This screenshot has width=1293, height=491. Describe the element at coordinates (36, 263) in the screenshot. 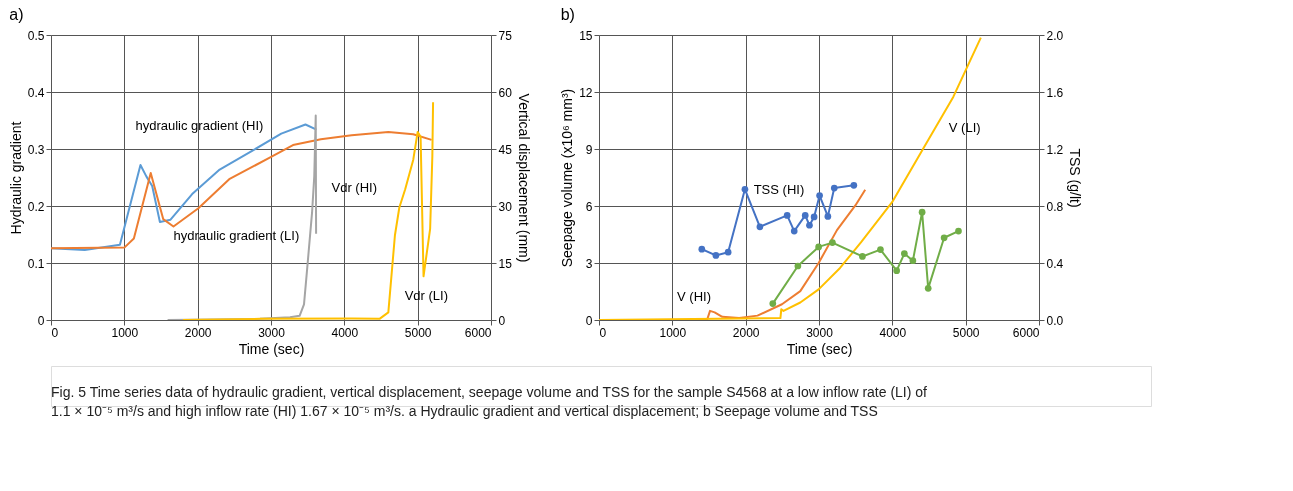

I see `y-tick-label: 0.1` at that location.